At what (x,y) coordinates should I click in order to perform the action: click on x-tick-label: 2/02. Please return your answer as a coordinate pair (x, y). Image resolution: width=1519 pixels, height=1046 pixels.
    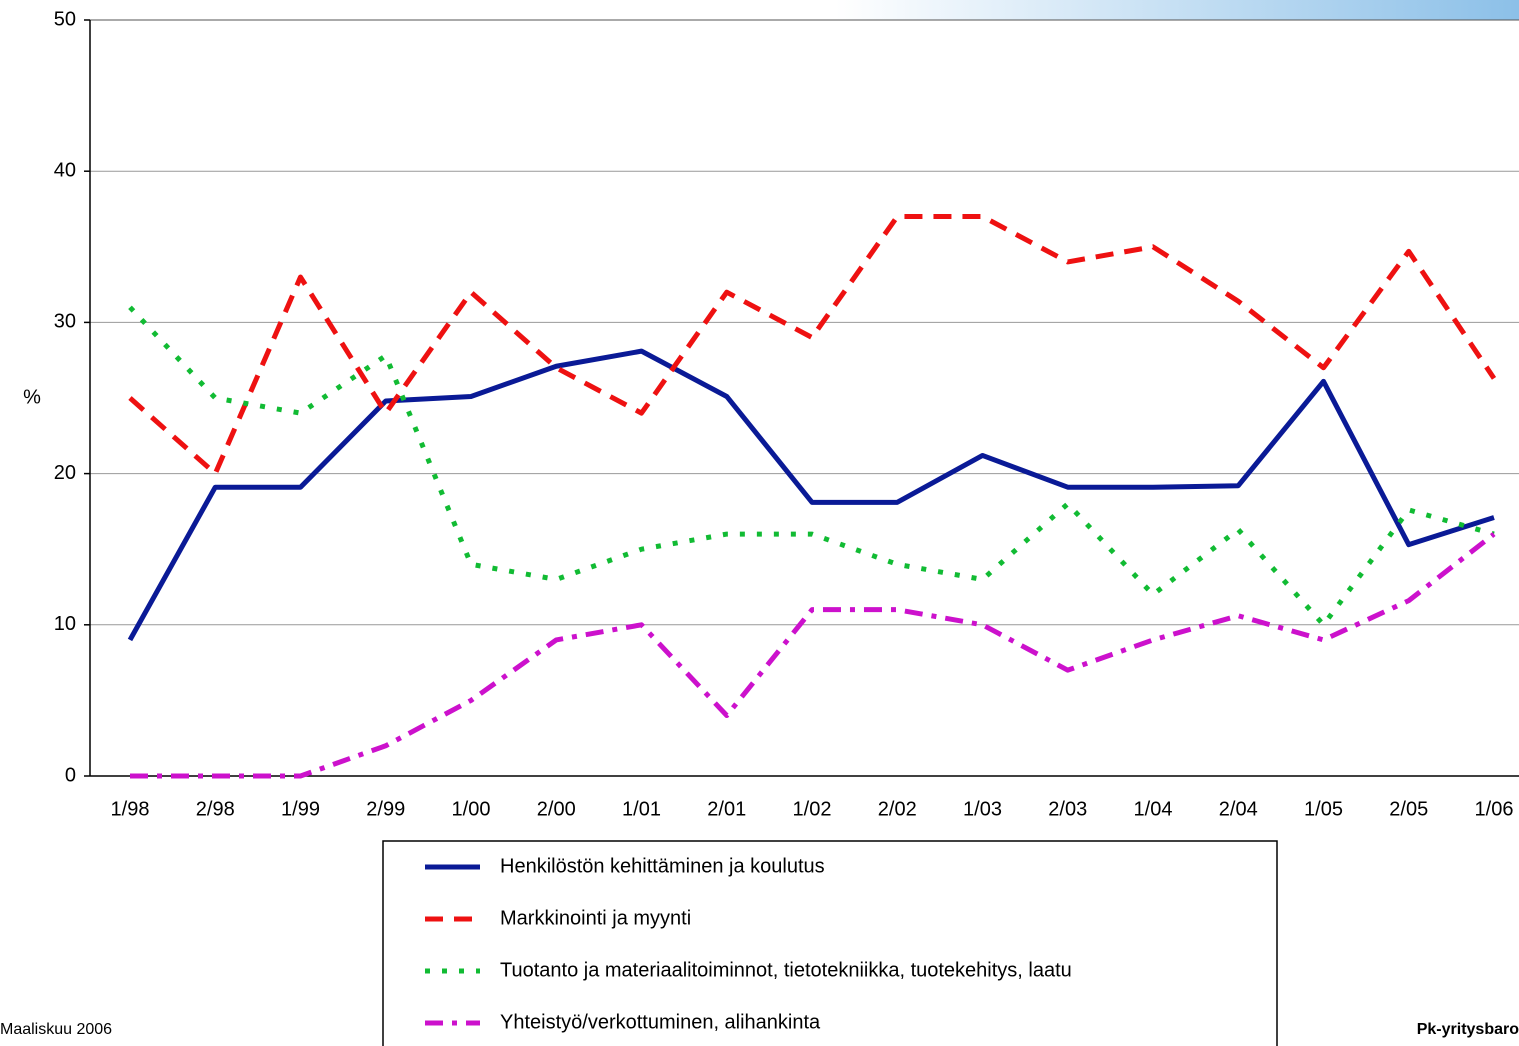
    Looking at the image, I should click on (897, 809).